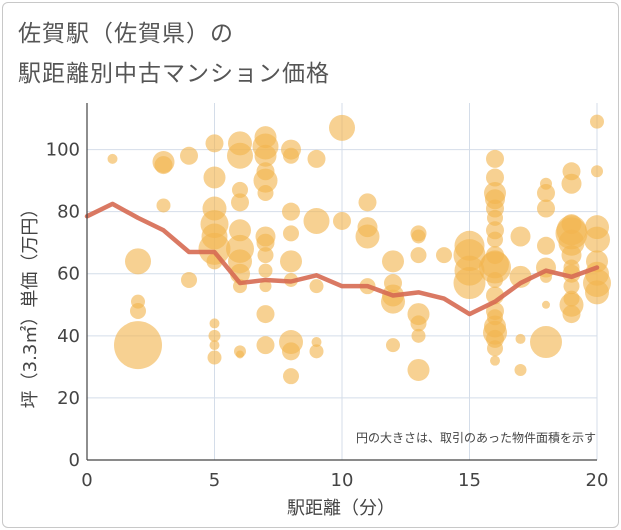 The width and height of the screenshot is (621, 530). Describe the element at coordinates (68, 336) in the screenshot. I see `y-tick-label: 40` at that location.